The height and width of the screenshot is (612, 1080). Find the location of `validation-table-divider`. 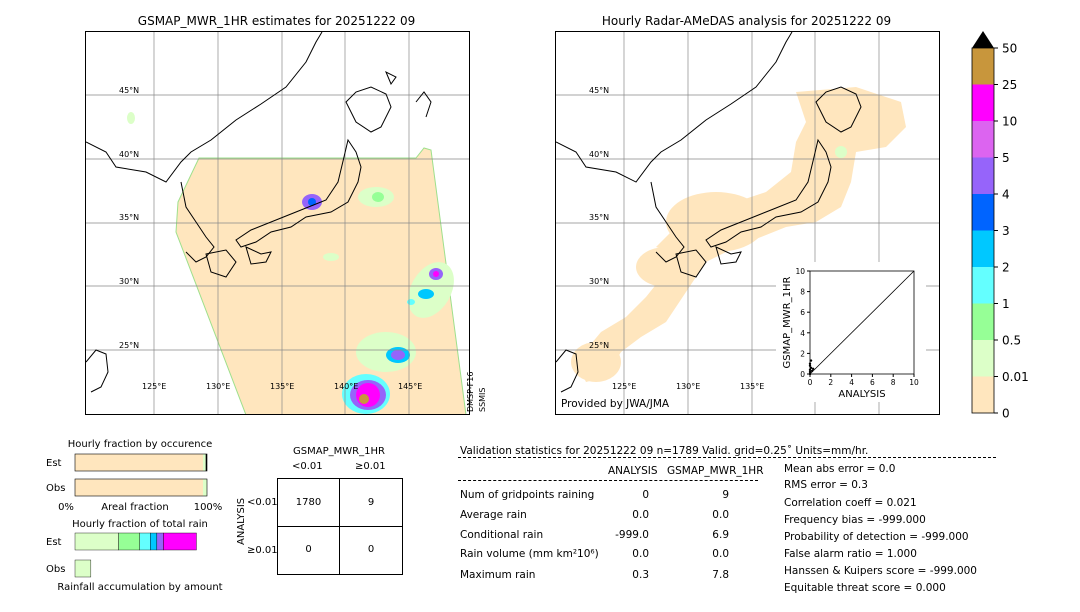

validation-table-divider is located at coordinates (608, 480).